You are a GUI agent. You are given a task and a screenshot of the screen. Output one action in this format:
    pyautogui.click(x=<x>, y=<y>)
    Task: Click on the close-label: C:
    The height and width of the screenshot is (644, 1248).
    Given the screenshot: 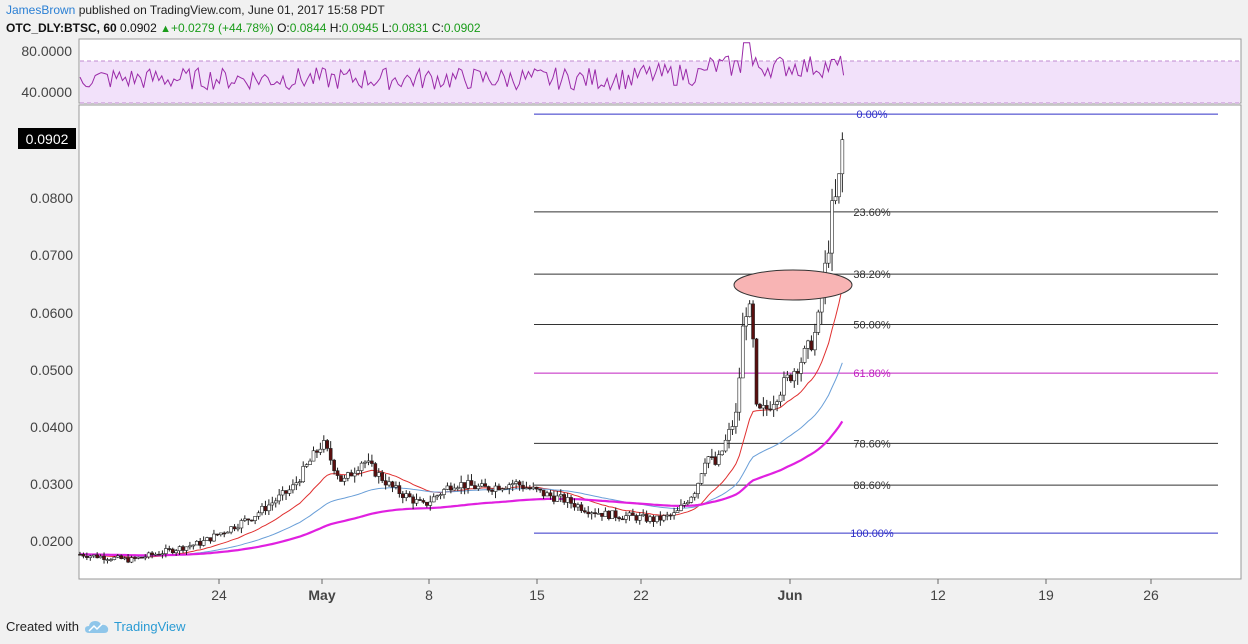 What is the action you would take?
    pyautogui.click(x=437, y=28)
    